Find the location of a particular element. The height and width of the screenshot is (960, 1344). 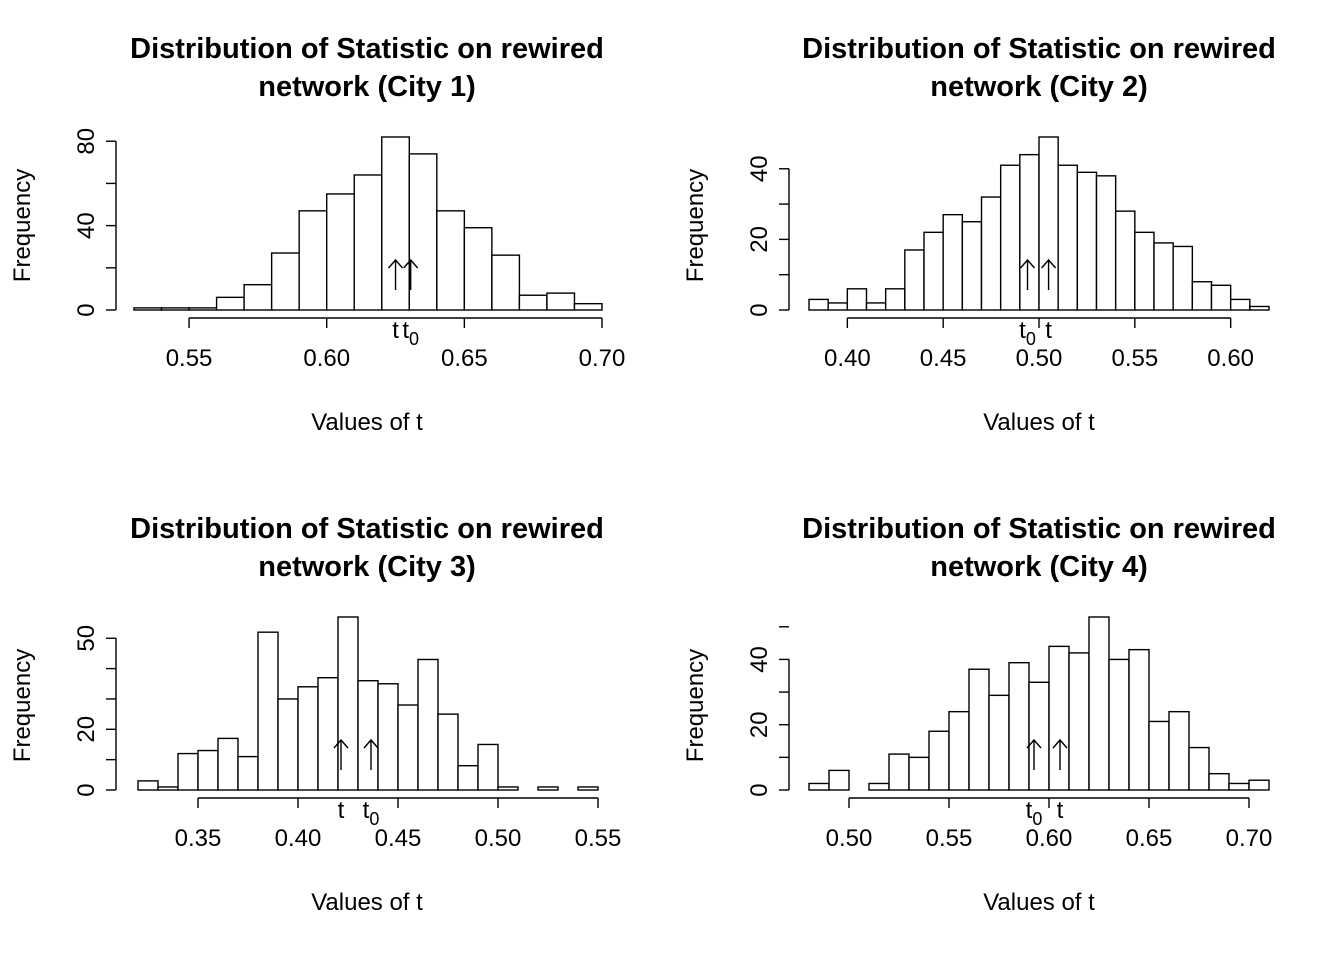

y-tick-label: 80 is located at coordinates (86, 141).